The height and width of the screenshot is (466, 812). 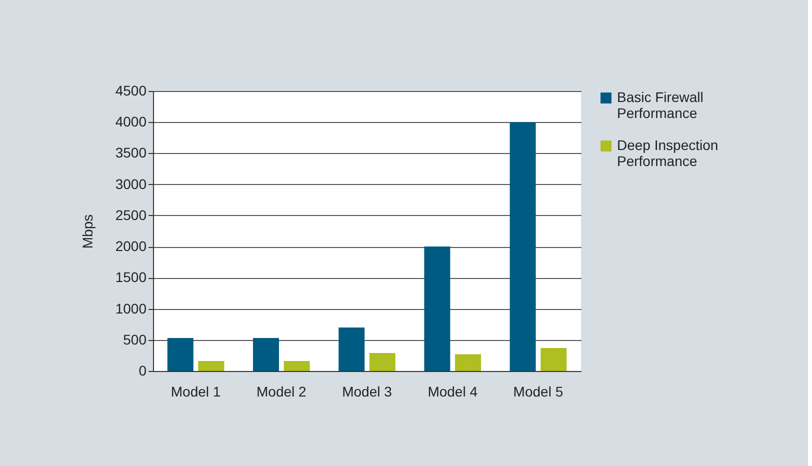 I want to click on y-tick-label: 1000, so click(x=131, y=308).